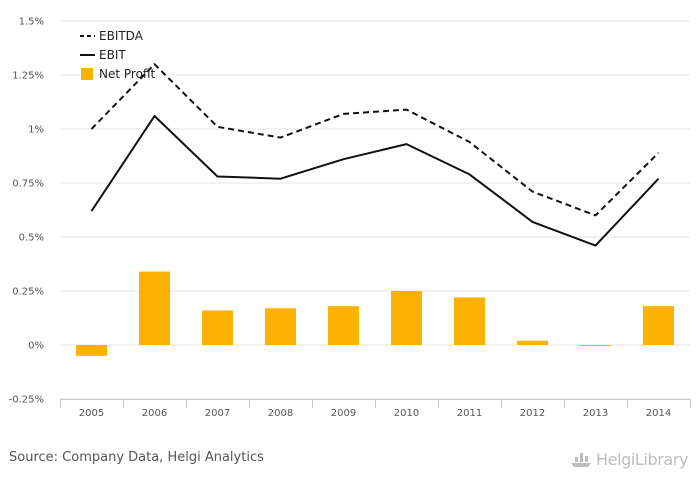 This screenshot has width=700, height=483. What do you see at coordinates (154, 413) in the screenshot?
I see `x-tick-label: 2006` at bounding box center [154, 413].